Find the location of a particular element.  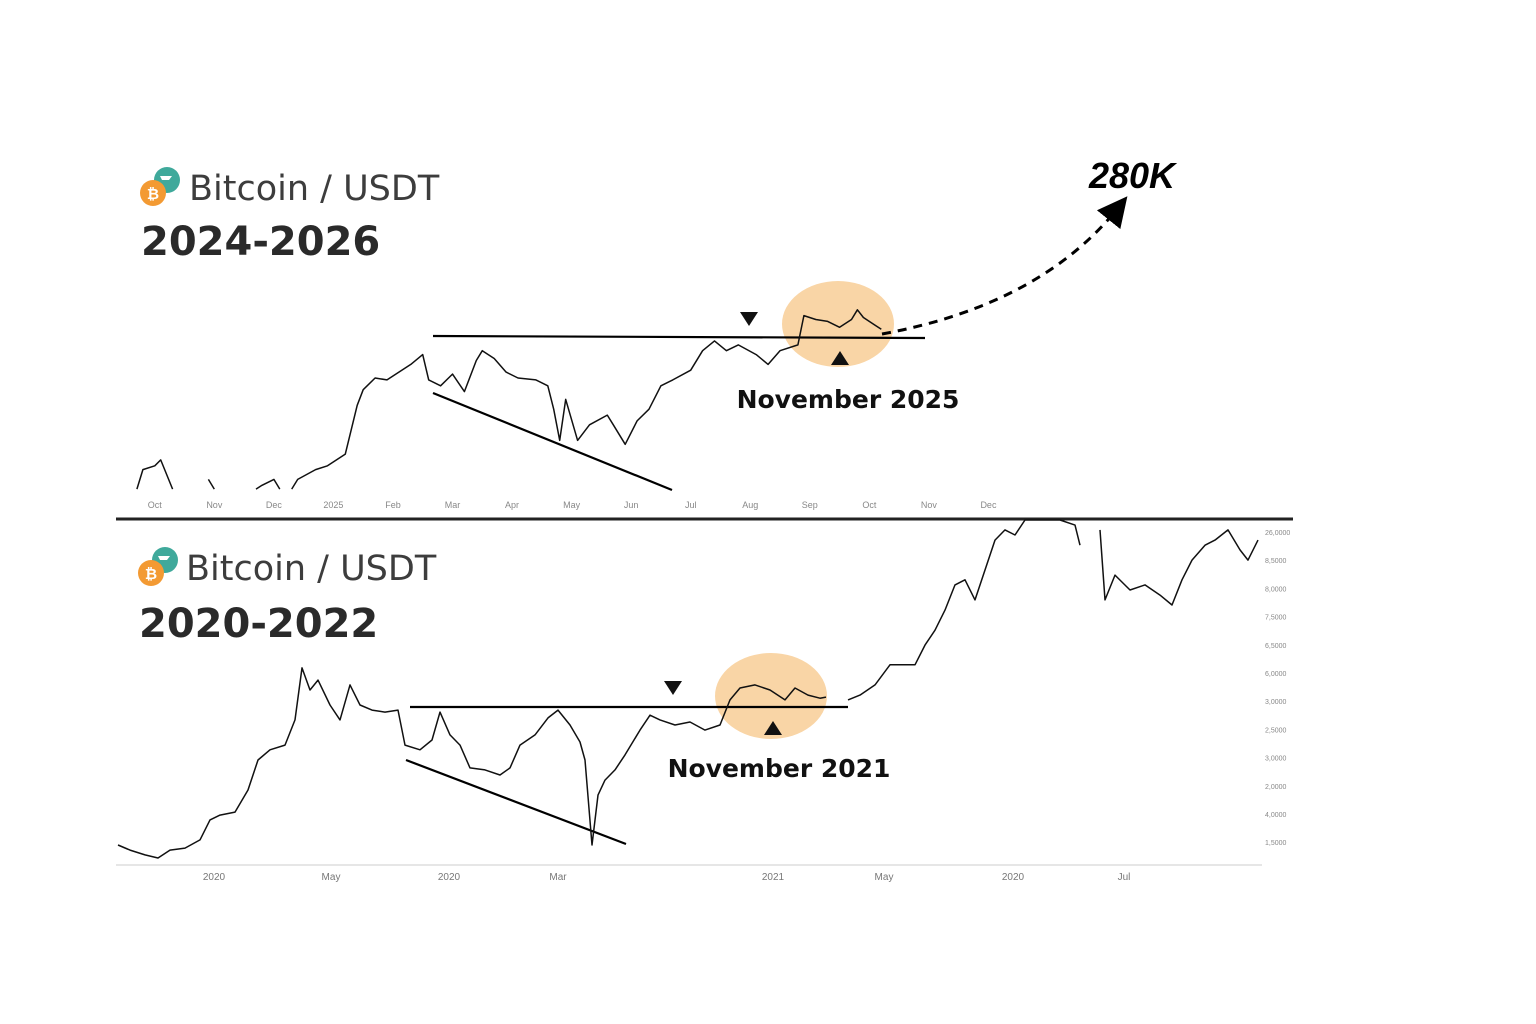

x-tick-label: 2021 is located at coordinates (773, 877).